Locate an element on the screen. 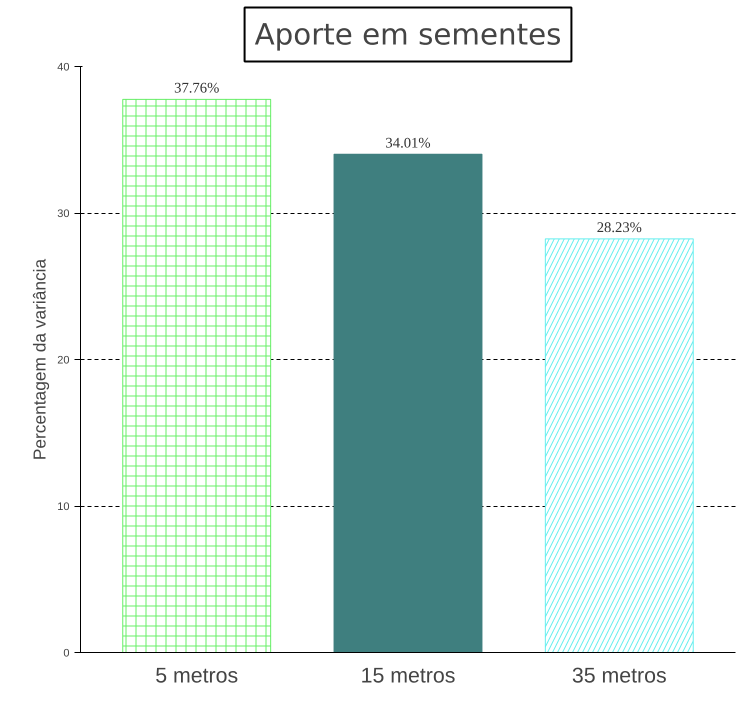 The height and width of the screenshot is (705, 752). data-label: 28.23% is located at coordinates (619, 228).